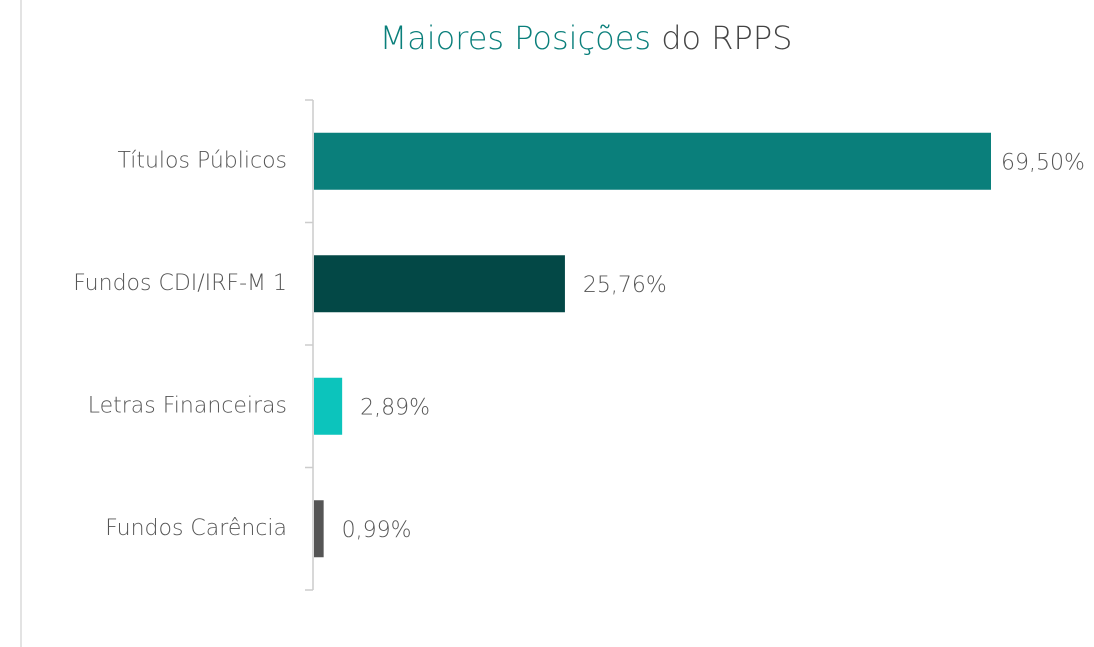  I want to click on value-label: 69,50%, so click(1043, 162).